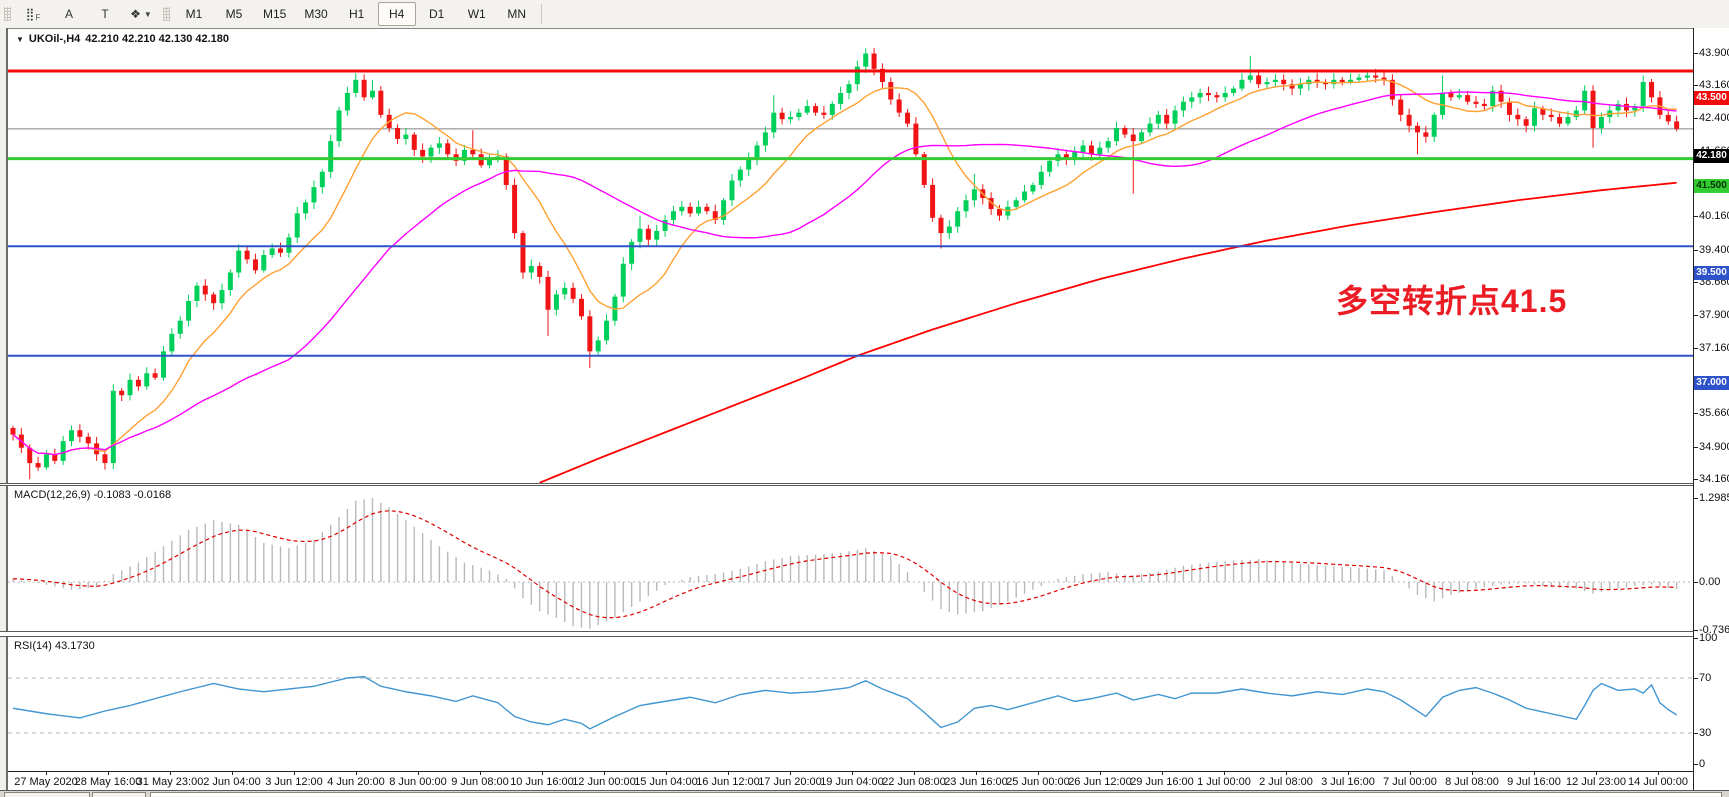  Describe the element at coordinates (108, 782) in the screenshot. I see `date-label: 28 May 16:00` at that location.